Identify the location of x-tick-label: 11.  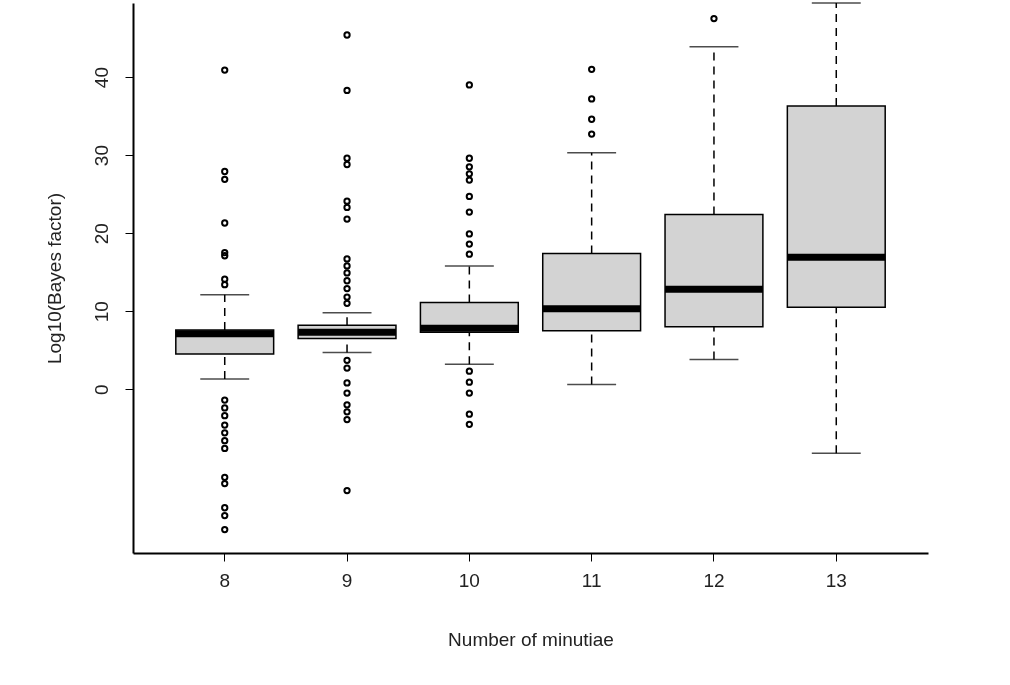
(591, 580).